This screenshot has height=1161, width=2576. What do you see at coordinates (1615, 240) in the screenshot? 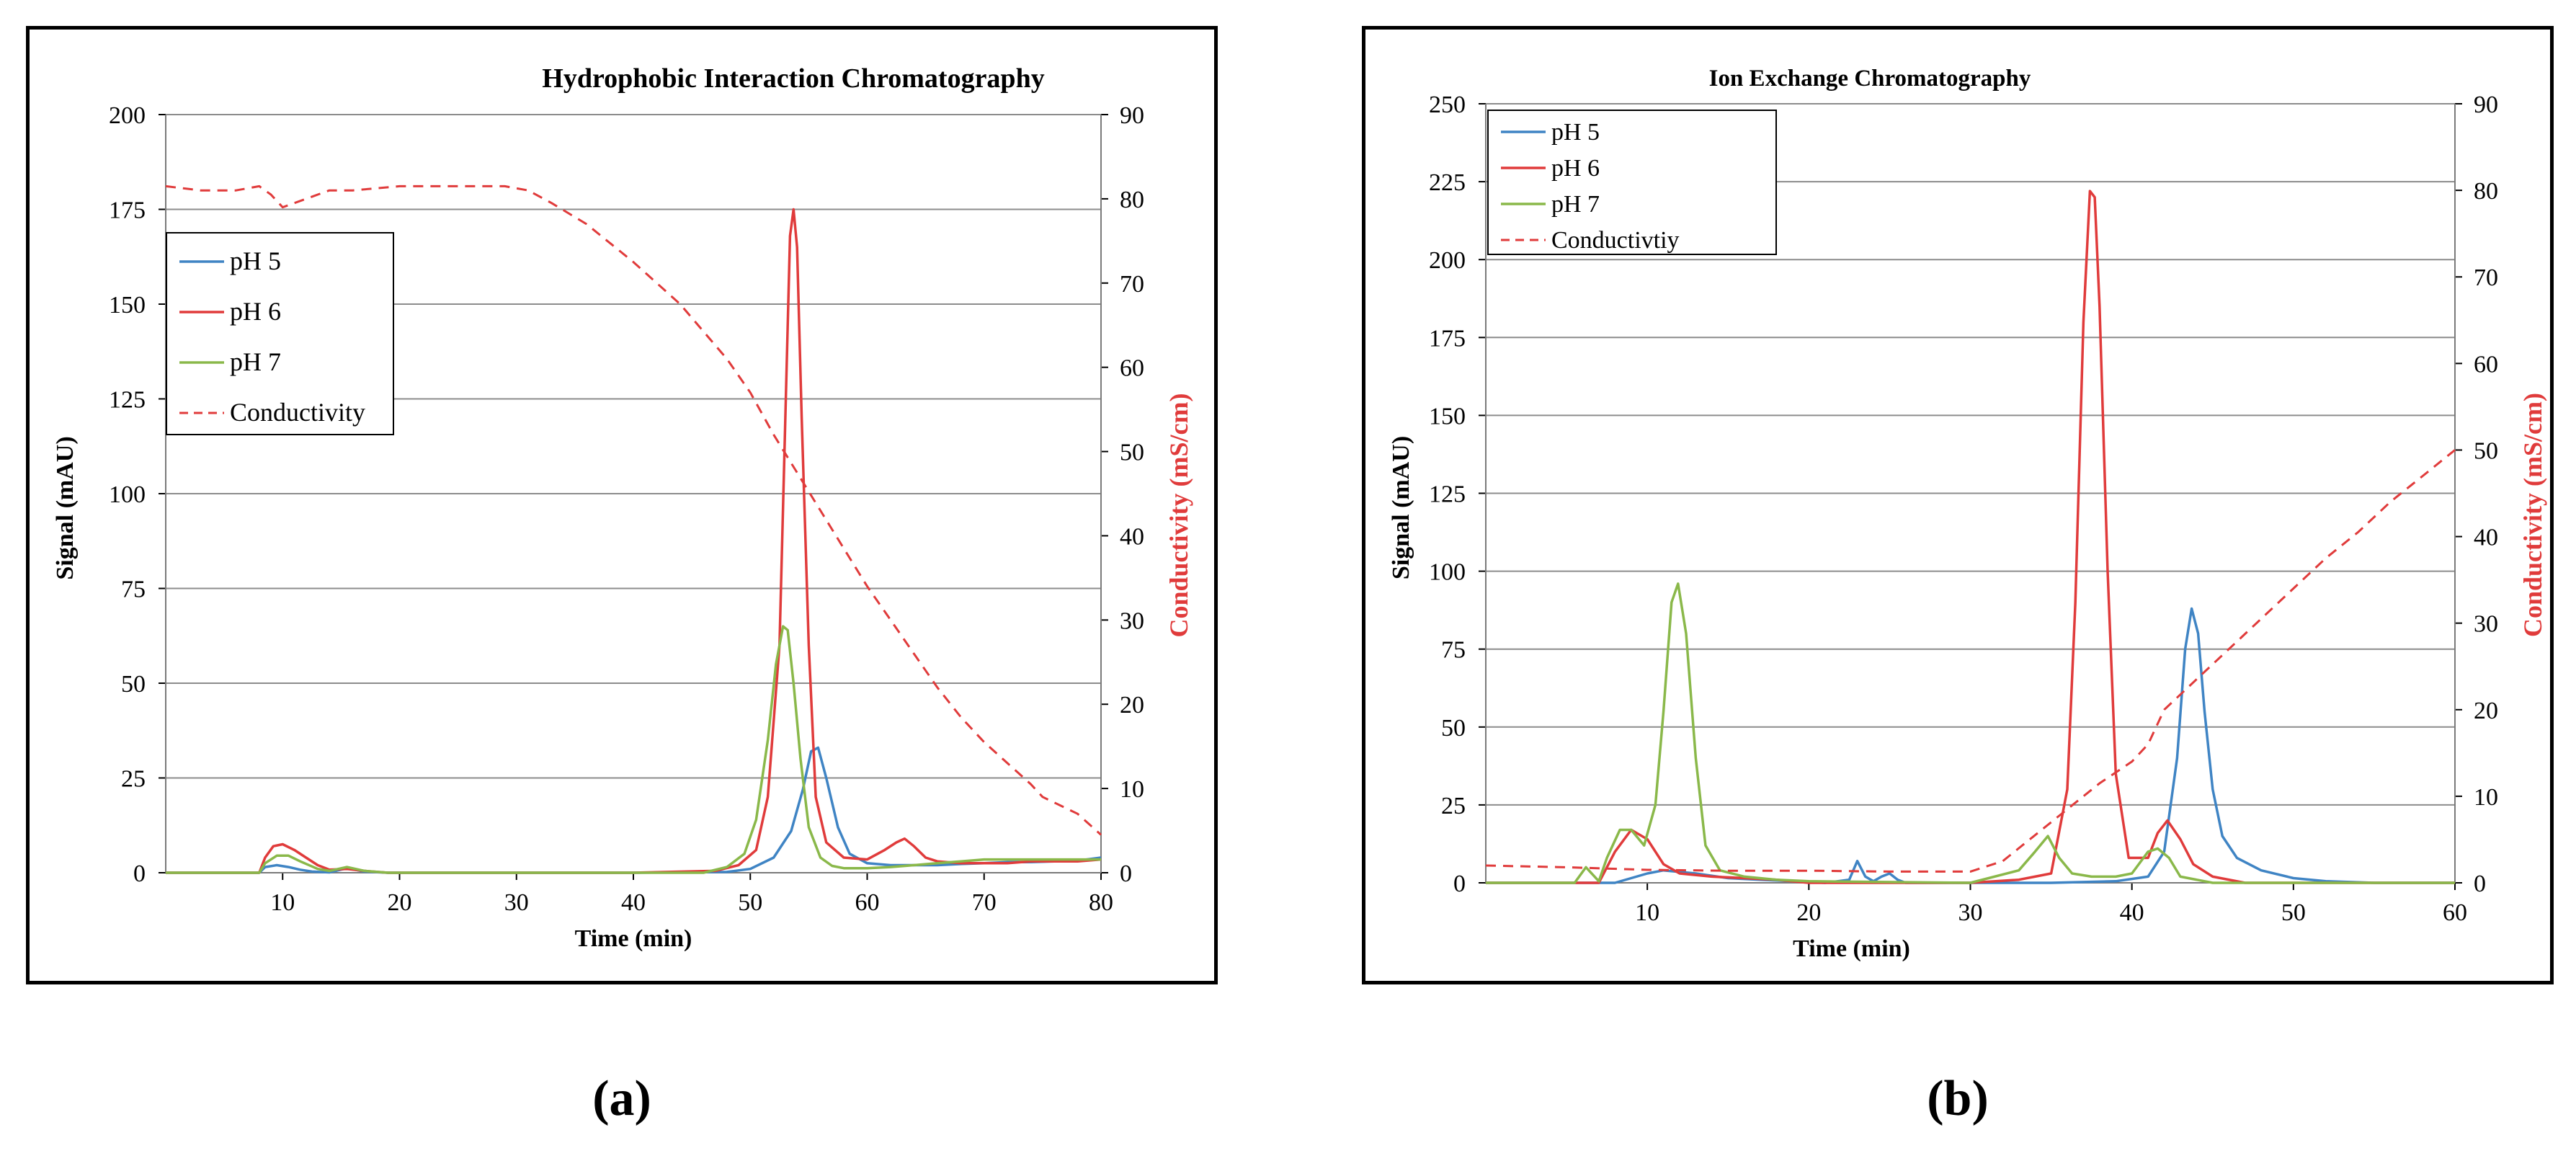
I see `legend-label: Conductivtiy` at bounding box center [1615, 240].